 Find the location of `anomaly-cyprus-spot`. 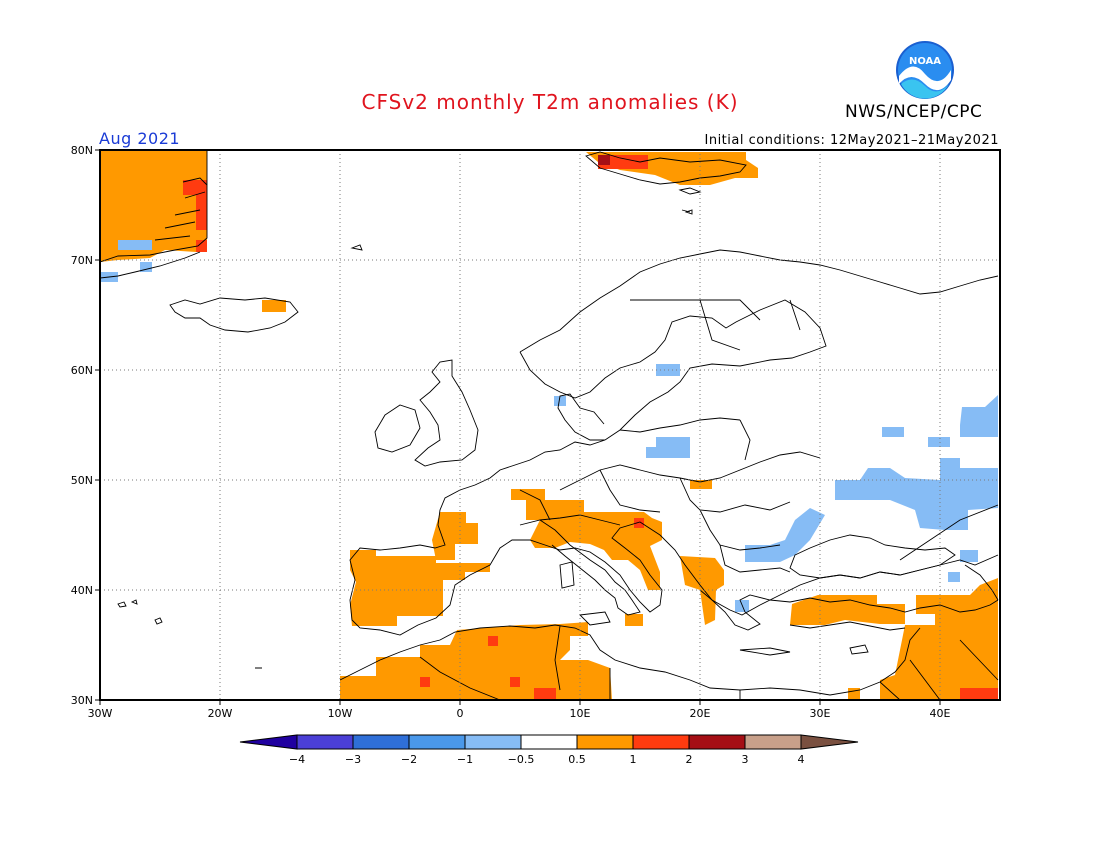

anomaly-cyprus-spot is located at coordinates (854, 694).